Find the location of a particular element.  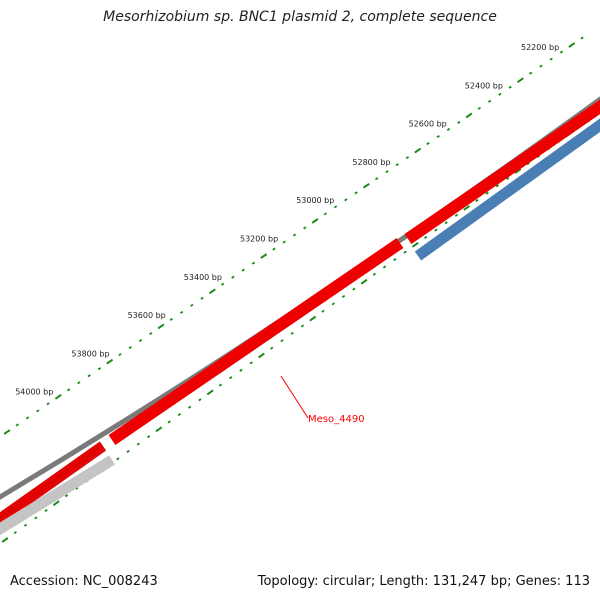

ruler-label: 53400 bp is located at coordinates (203, 277).